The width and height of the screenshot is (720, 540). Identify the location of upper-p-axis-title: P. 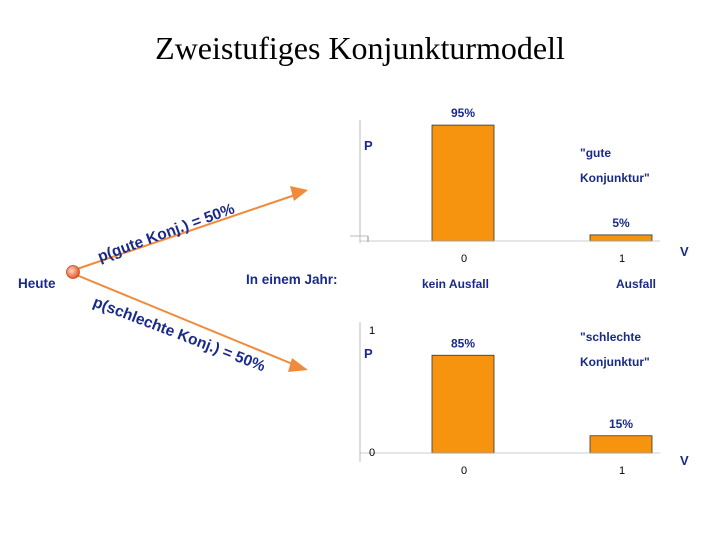
(368, 145).